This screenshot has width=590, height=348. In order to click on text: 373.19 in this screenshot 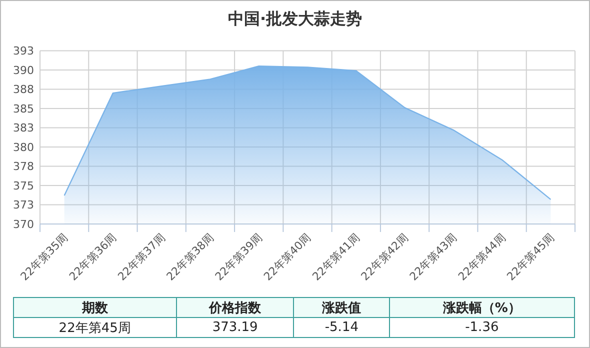, I will do `click(235, 328)`.